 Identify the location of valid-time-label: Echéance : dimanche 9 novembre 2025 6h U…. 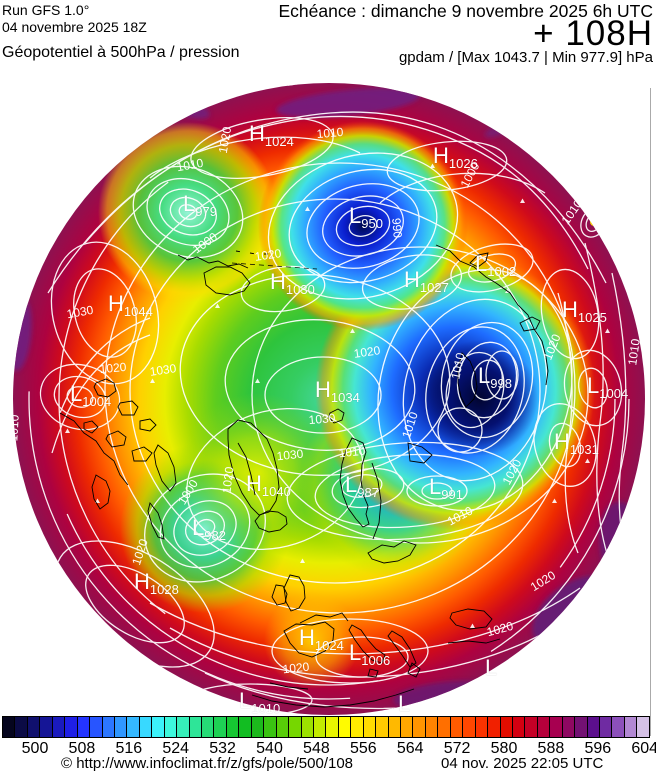
(465, 11).